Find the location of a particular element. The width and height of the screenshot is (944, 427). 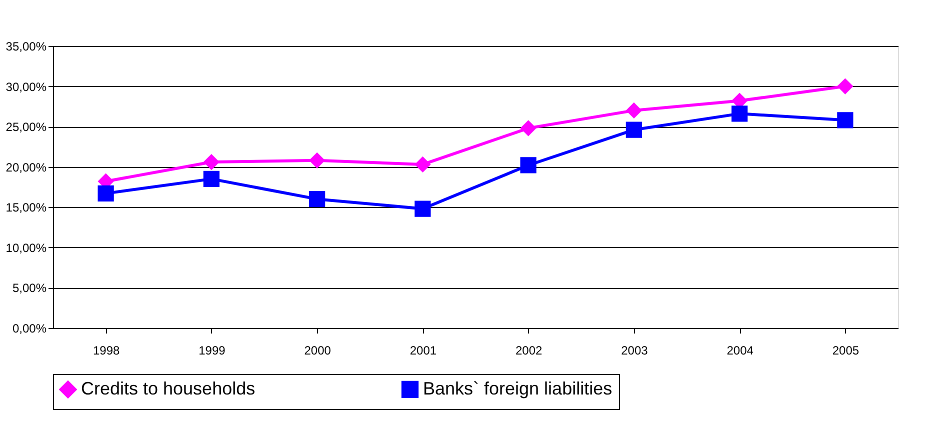

y-tick-label: 10,00% is located at coordinates (26, 247).